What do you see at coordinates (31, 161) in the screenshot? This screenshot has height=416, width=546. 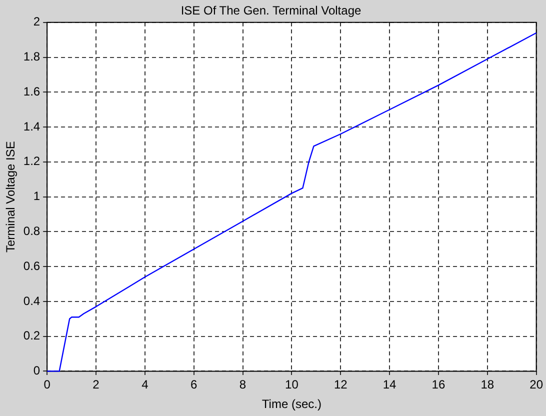 I see `y-tick-label: 1.2` at bounding box center [31, 161].